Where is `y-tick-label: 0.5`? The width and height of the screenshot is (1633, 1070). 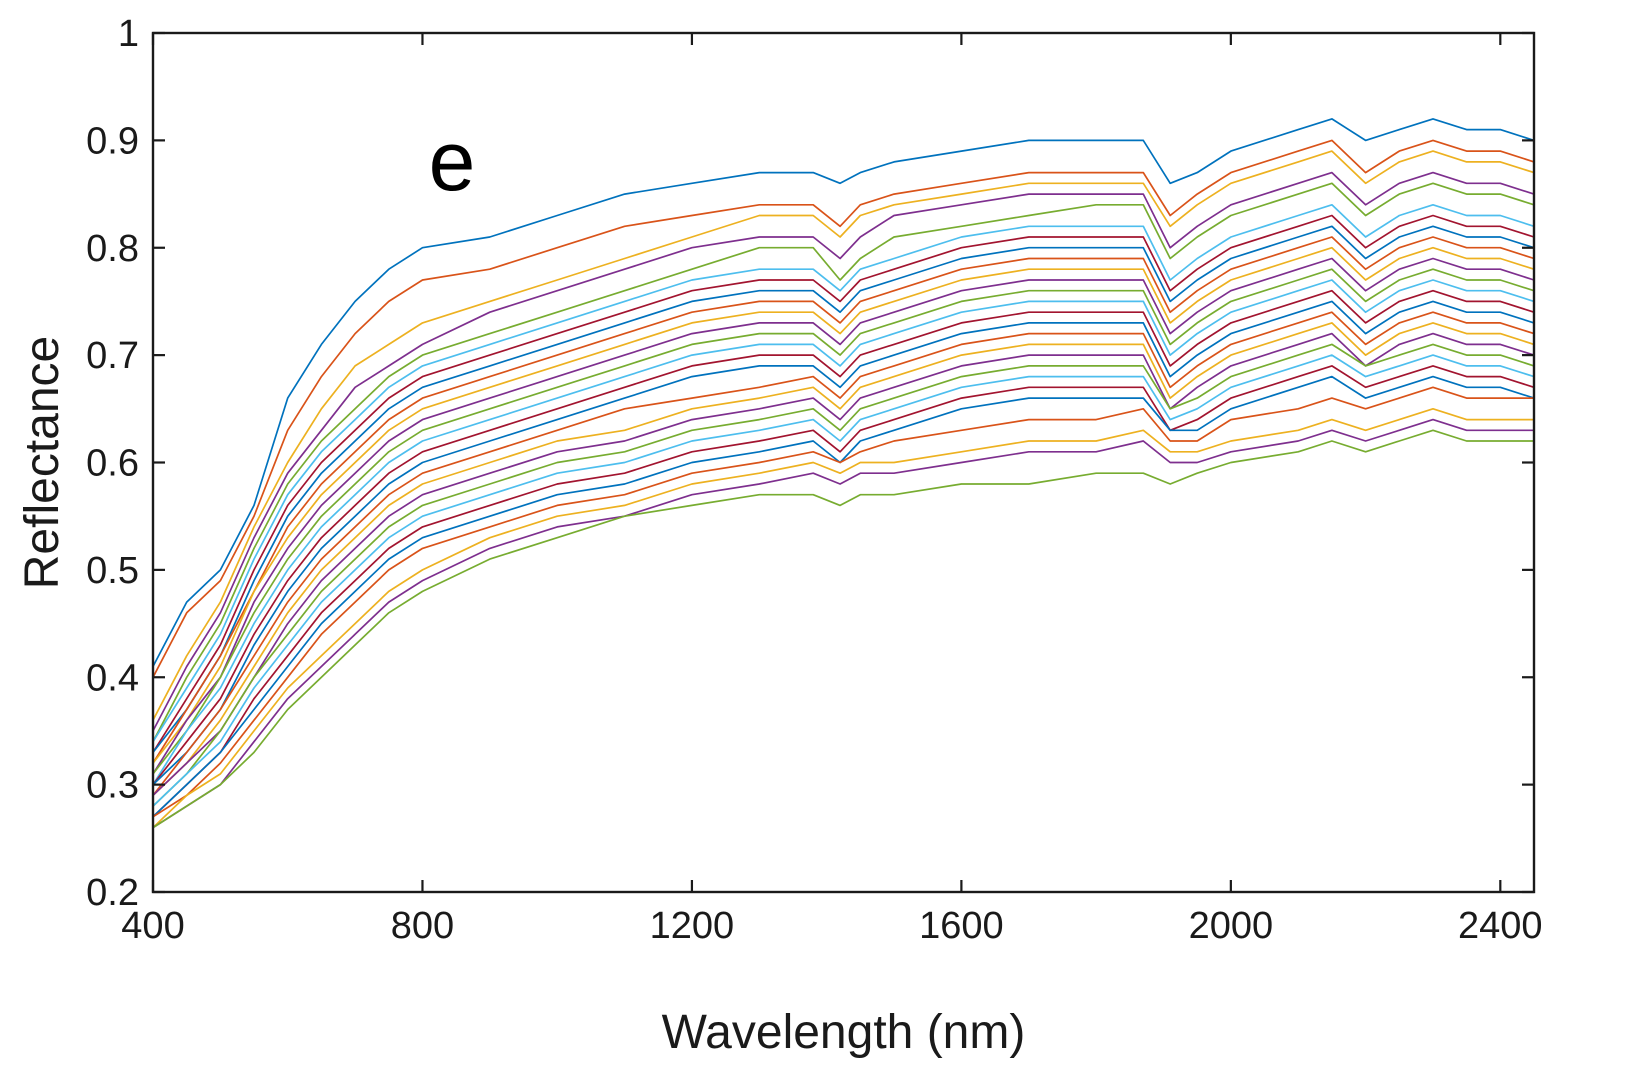
y-tick-label: 0.5 is located at coordinates (112, 571).